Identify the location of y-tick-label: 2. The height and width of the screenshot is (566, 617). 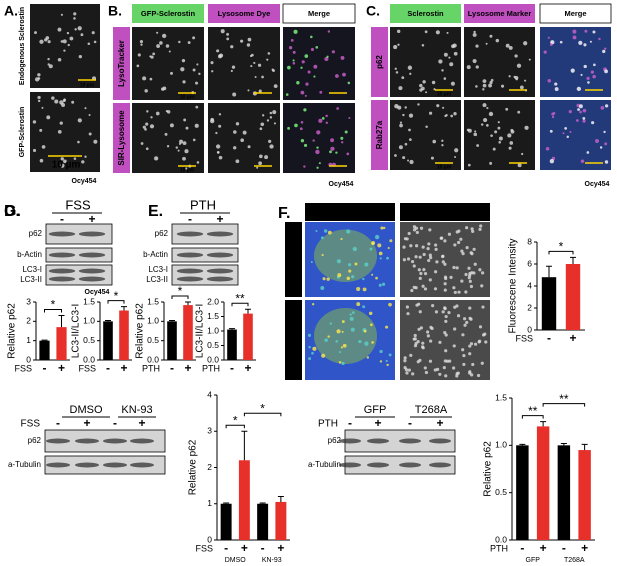
(529, 307).